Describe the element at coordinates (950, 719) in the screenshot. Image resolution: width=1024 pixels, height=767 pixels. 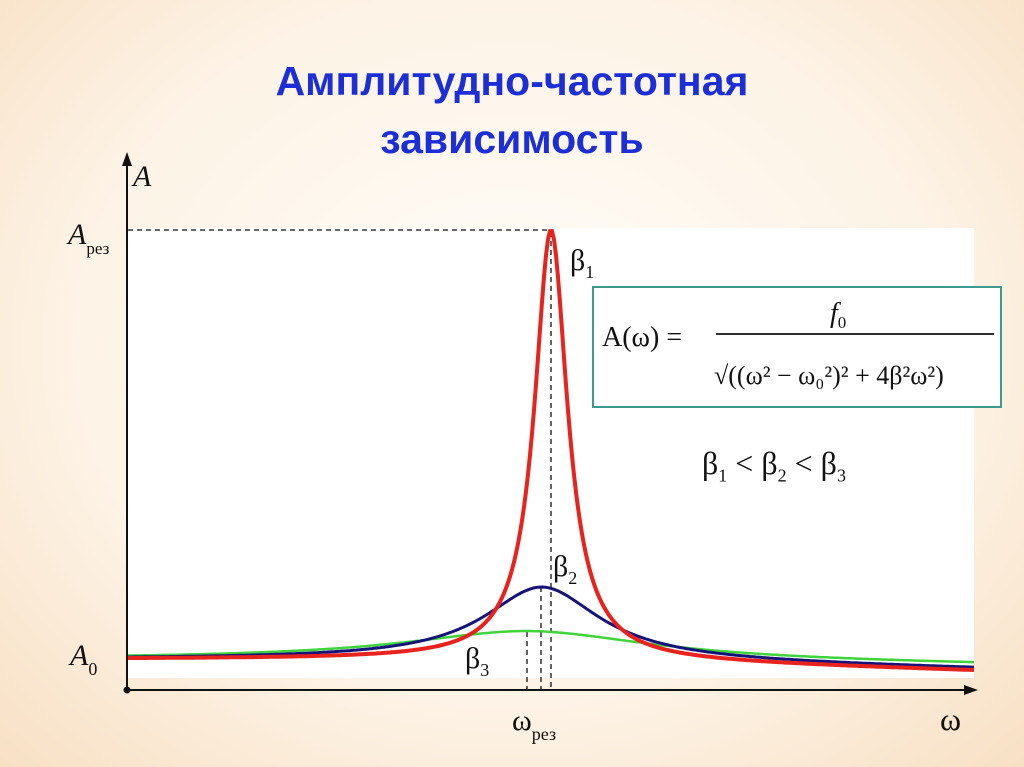
I see `x-axis-label: ω` at that location.